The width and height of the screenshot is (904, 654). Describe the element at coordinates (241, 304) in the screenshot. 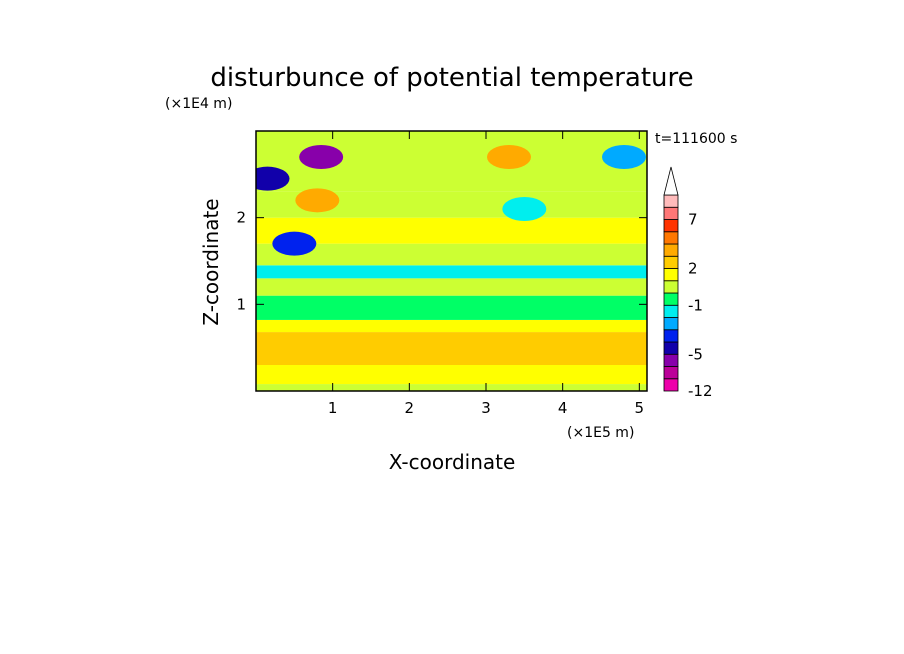

I see `y-tick-label-0: 1` at that location.